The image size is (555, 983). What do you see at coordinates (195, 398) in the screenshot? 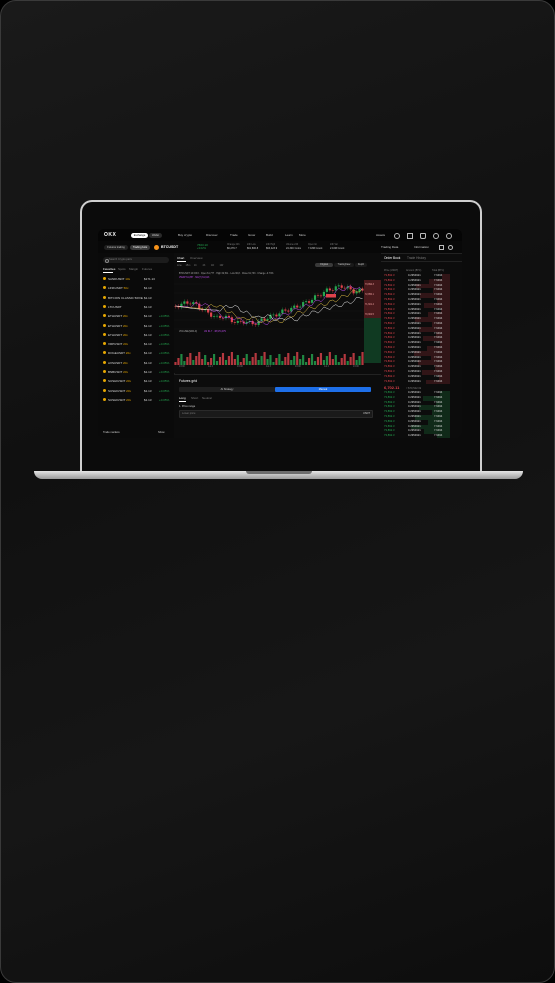
I see `tab-short: Short` at bounding box center [195, 398].